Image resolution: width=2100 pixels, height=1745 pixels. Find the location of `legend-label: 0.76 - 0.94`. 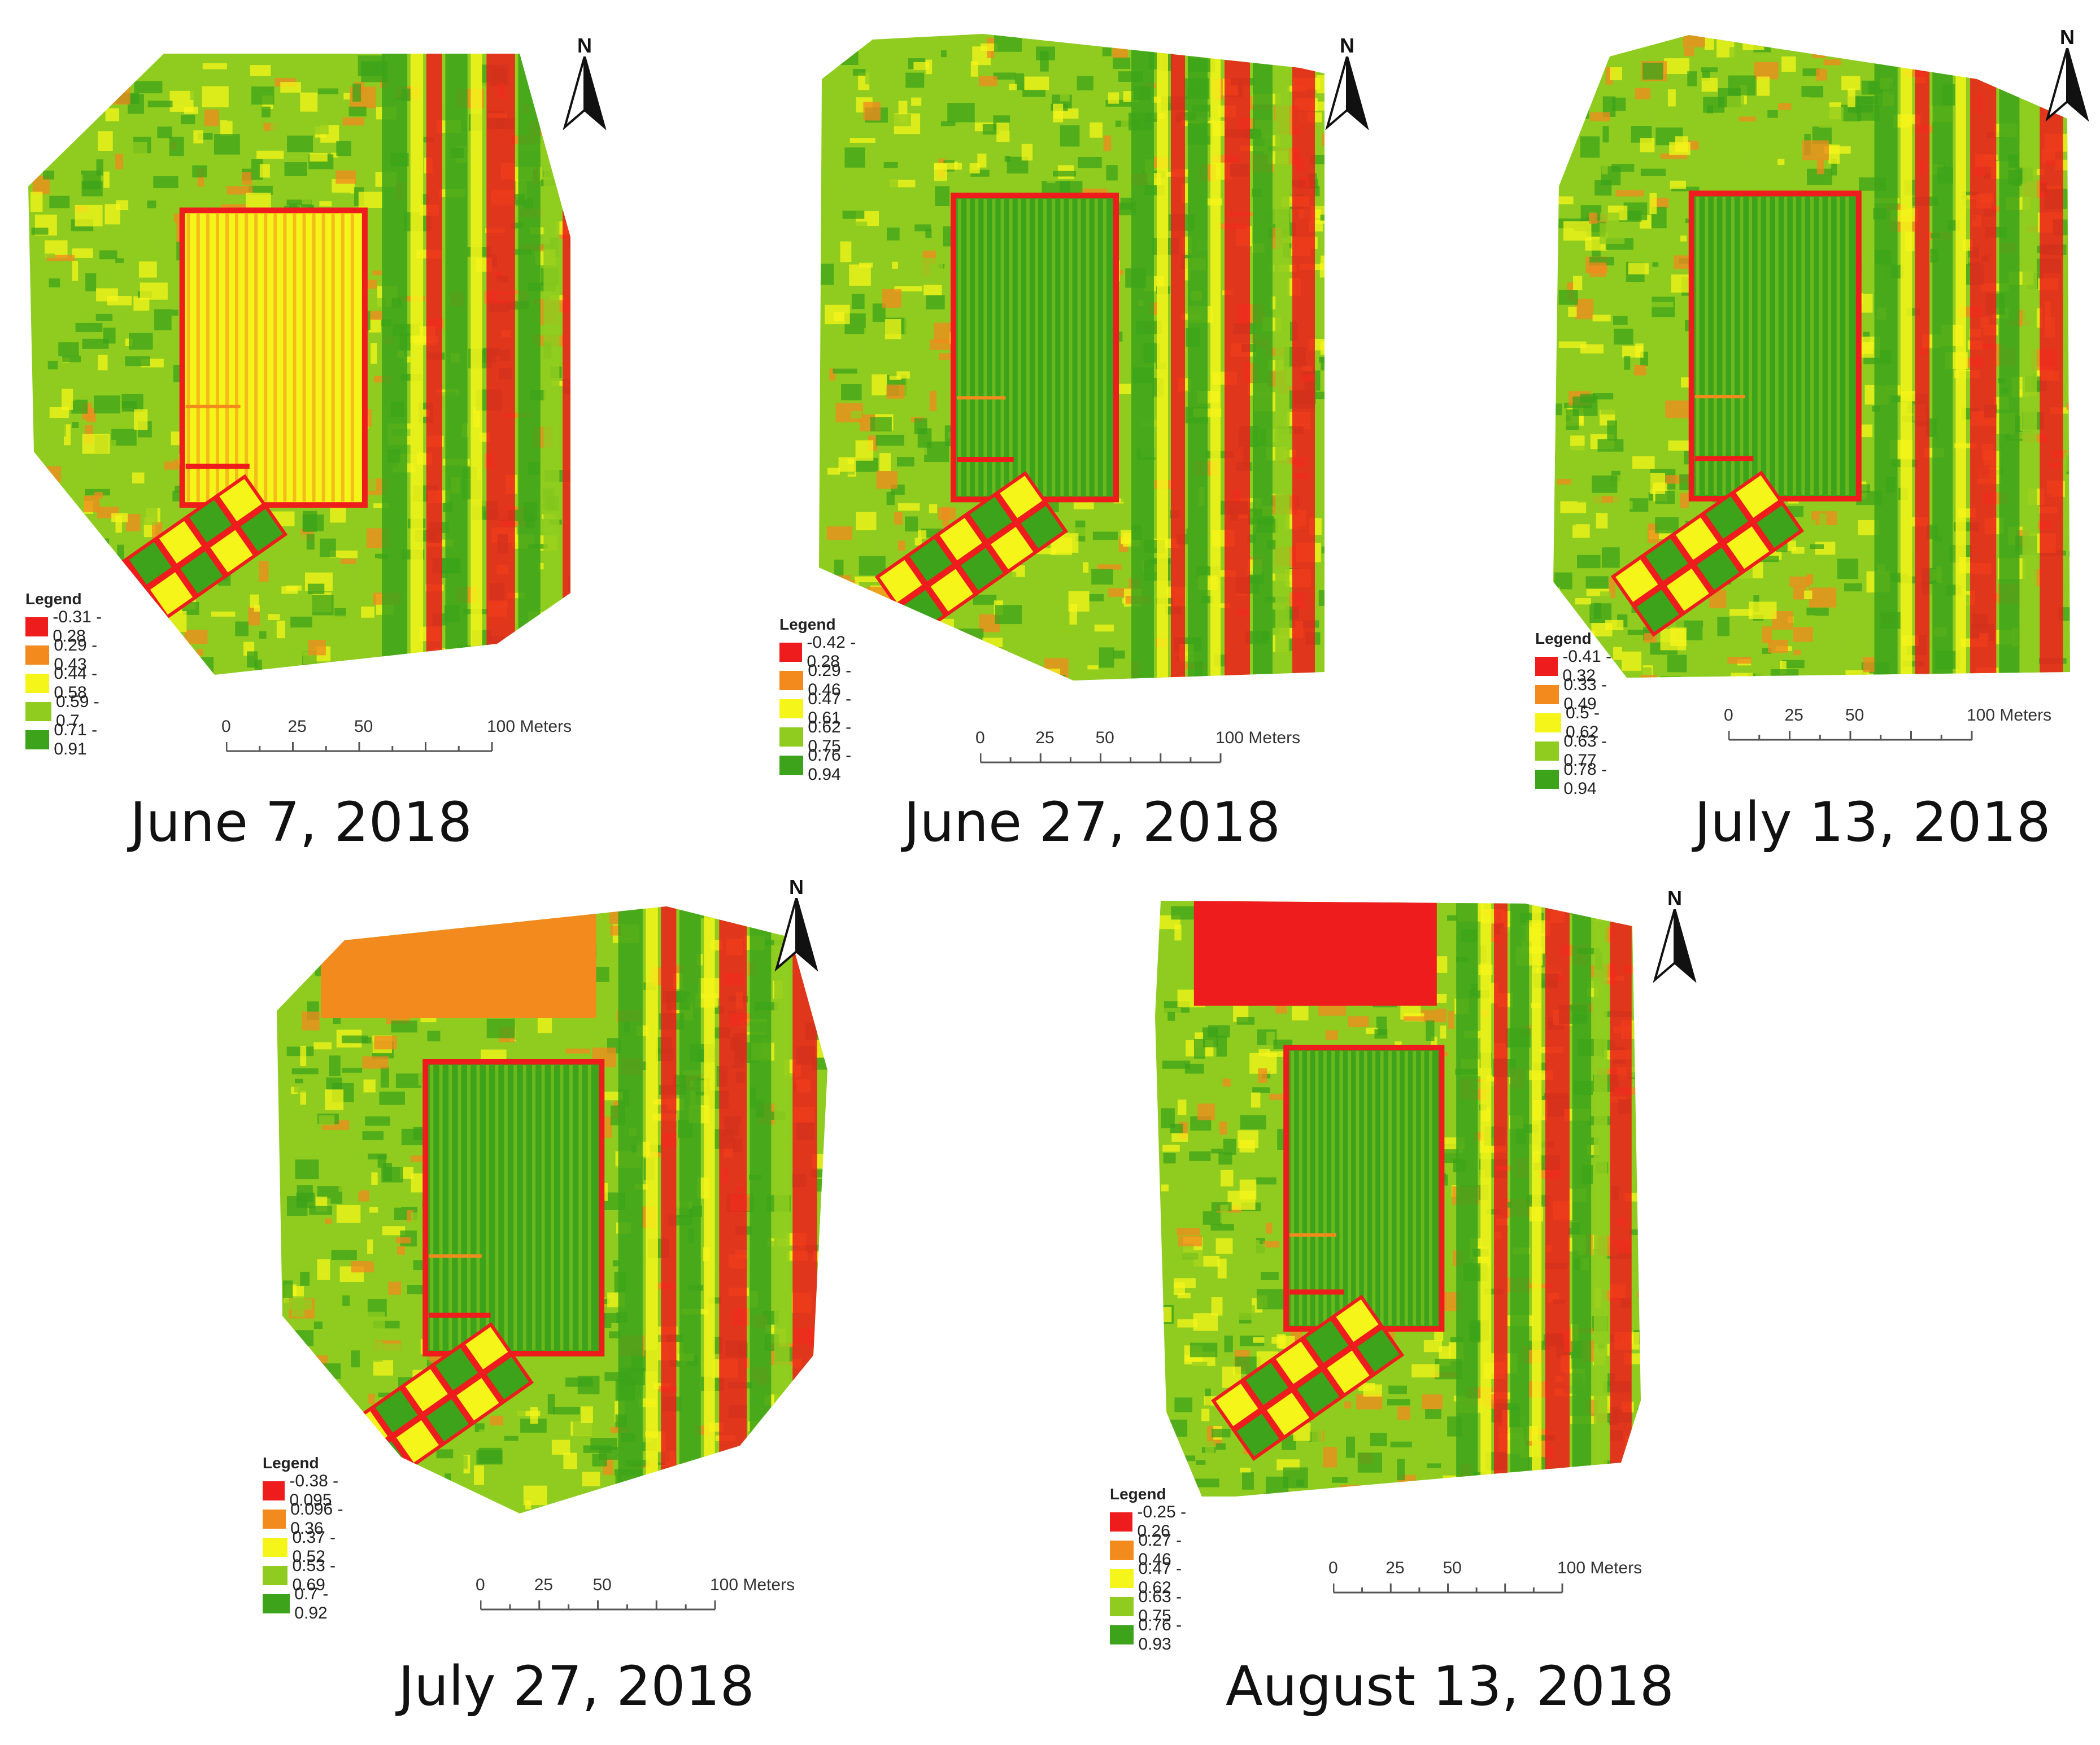

legend-label: 0.76 - 0.94 is located at coordinates (830, 765).